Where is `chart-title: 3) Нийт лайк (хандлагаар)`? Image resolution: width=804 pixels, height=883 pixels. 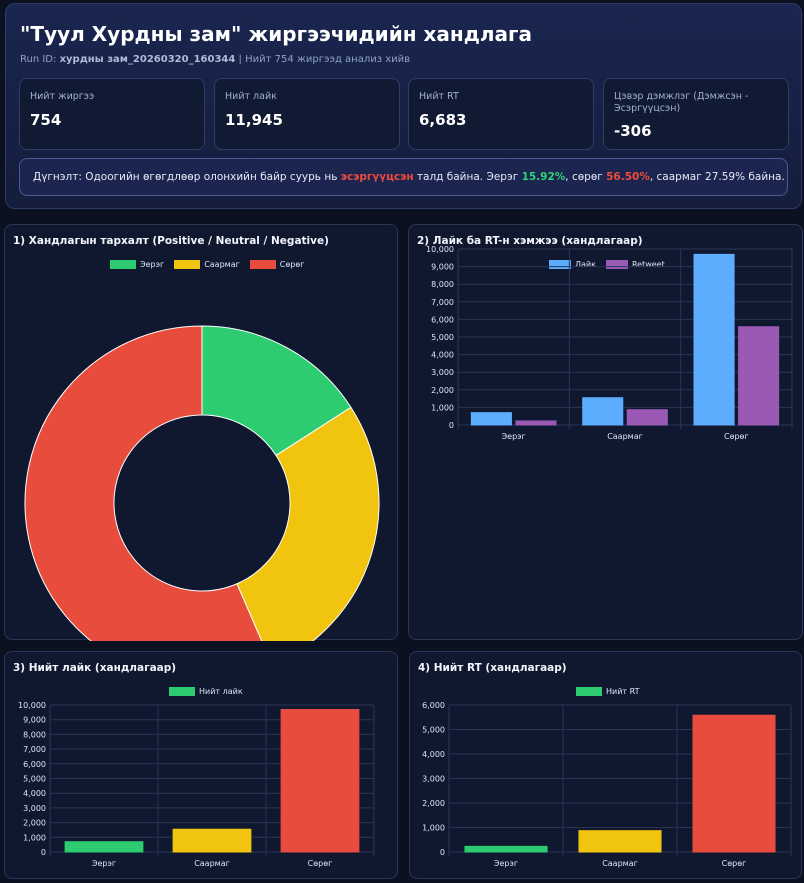 chart-title: 3) Нийт лайк (хандлагаар) is located at coordinates (95, 668).